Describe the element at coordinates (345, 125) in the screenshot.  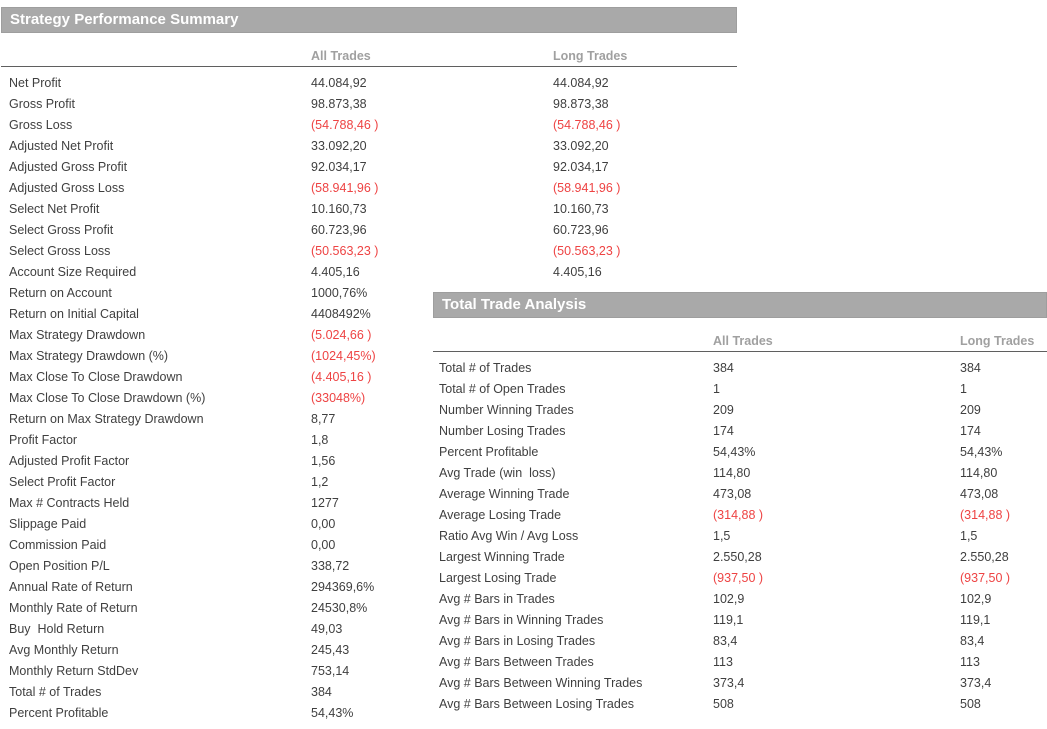
I see `all-trades-value: (54.788,46 )` at that location.